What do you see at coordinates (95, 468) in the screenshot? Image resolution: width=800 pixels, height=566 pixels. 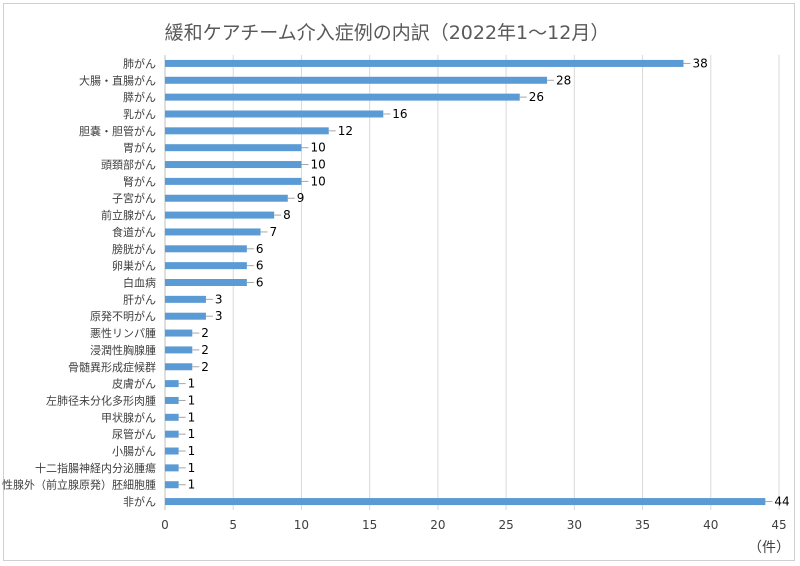 I see `category-label: 十二指腸神経内分泌腫瘍` at bounding box center [95, 468].